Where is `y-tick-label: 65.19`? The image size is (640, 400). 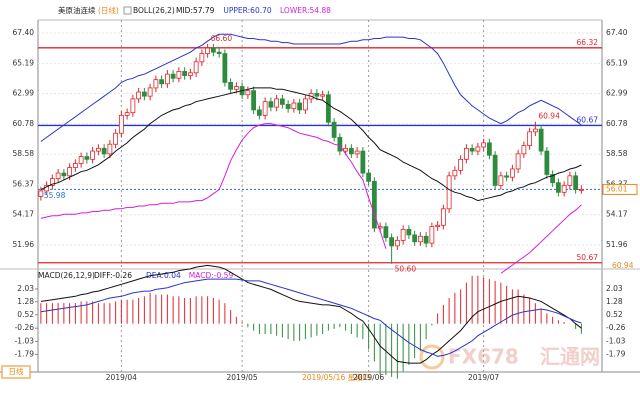
y-tick-label: 65.19 is located at coordinates (24, 62).